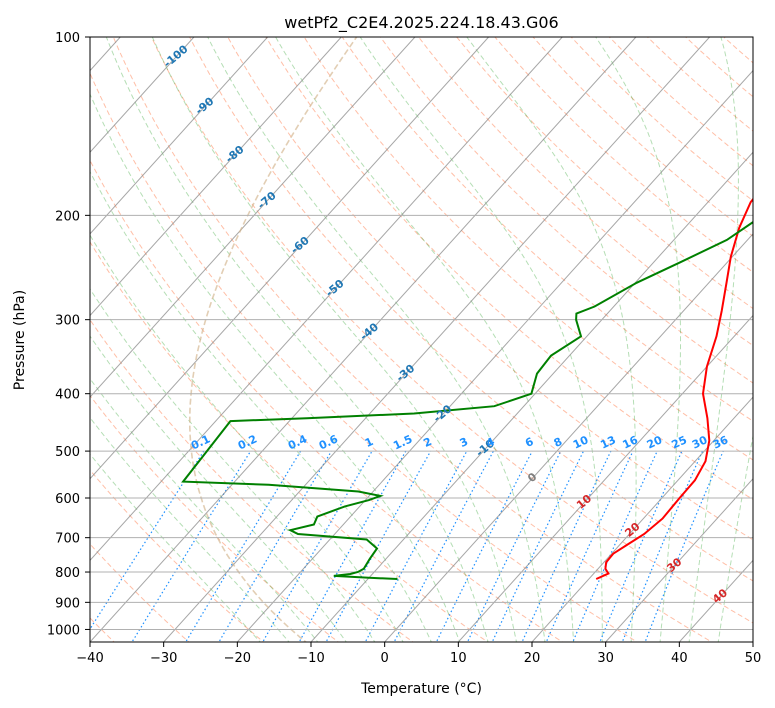  Describe the element at coordinates (421, 23) in the screenshot. I see `chart-title: wetPf2_C2E4.2025.224.18.43.G06` at that location.